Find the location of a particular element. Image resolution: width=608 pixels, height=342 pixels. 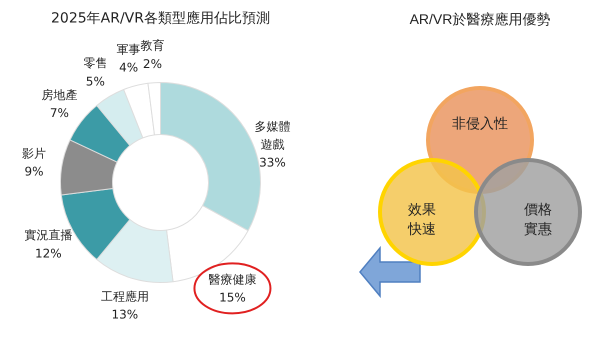

data-label: 2% is located at coordinates (152, 63).